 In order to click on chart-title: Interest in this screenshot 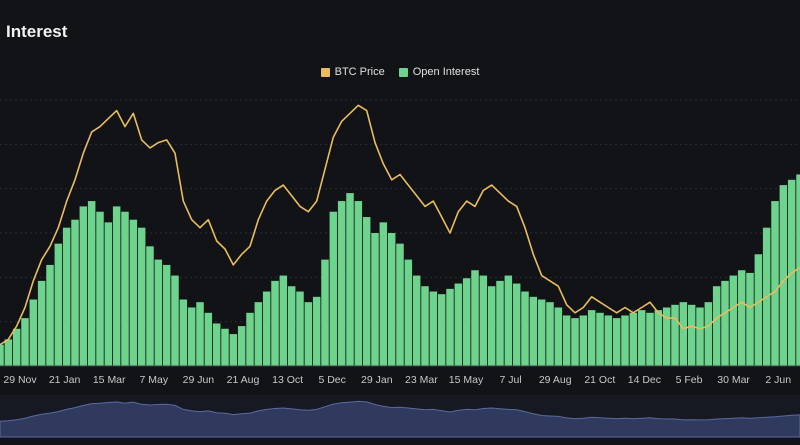, I will do `click(37, 31)`.